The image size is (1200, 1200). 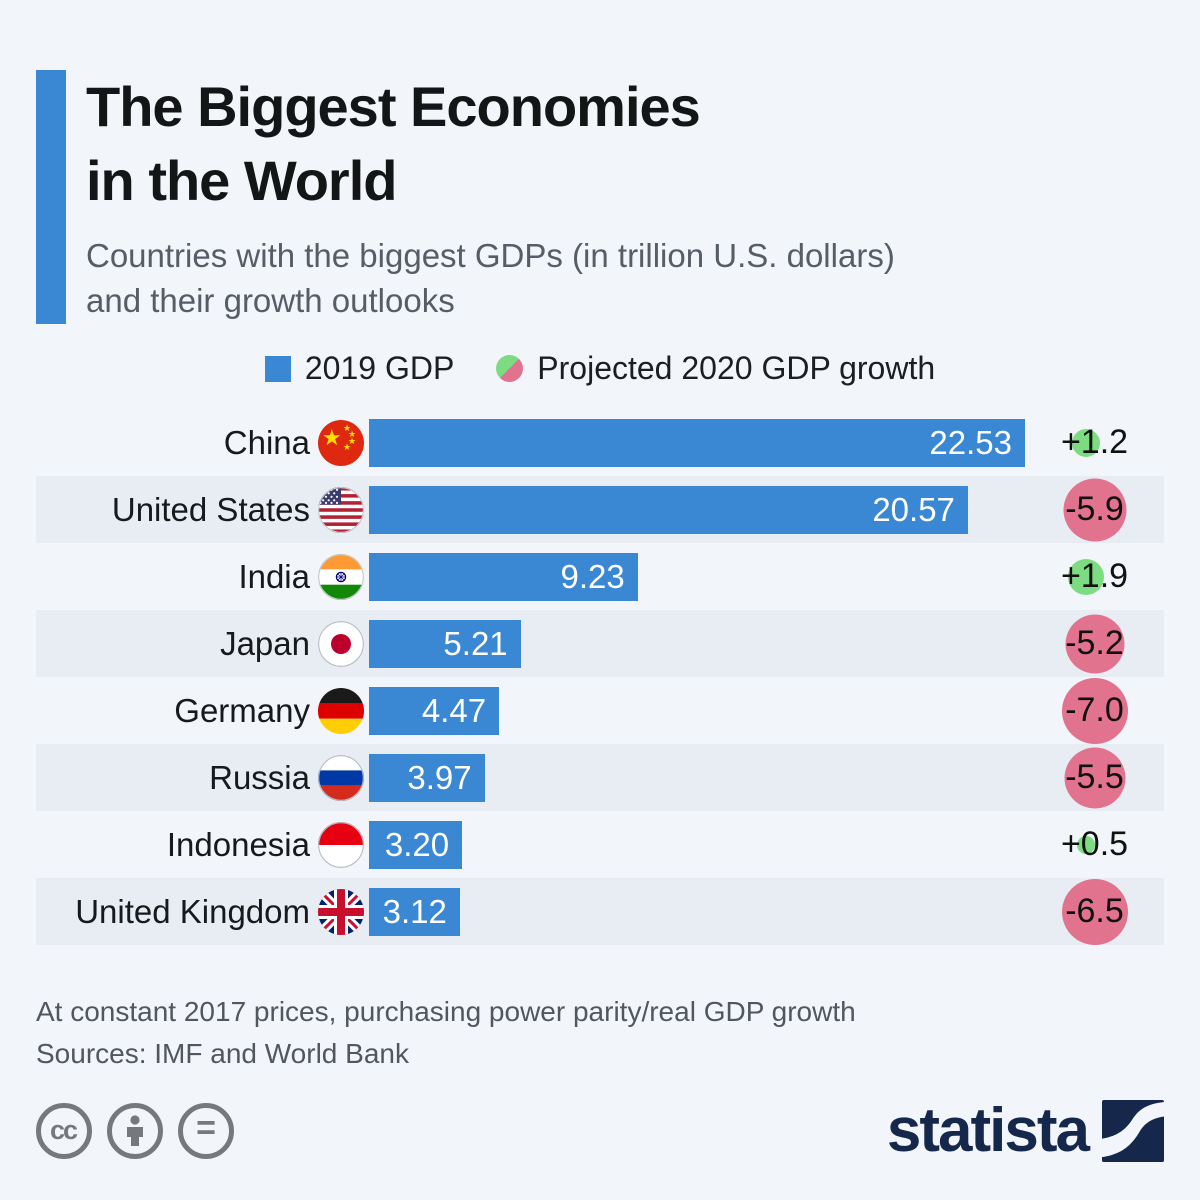 I want to click on subtitle-line2: and their growth outlooks, so click(x=270, y=301).